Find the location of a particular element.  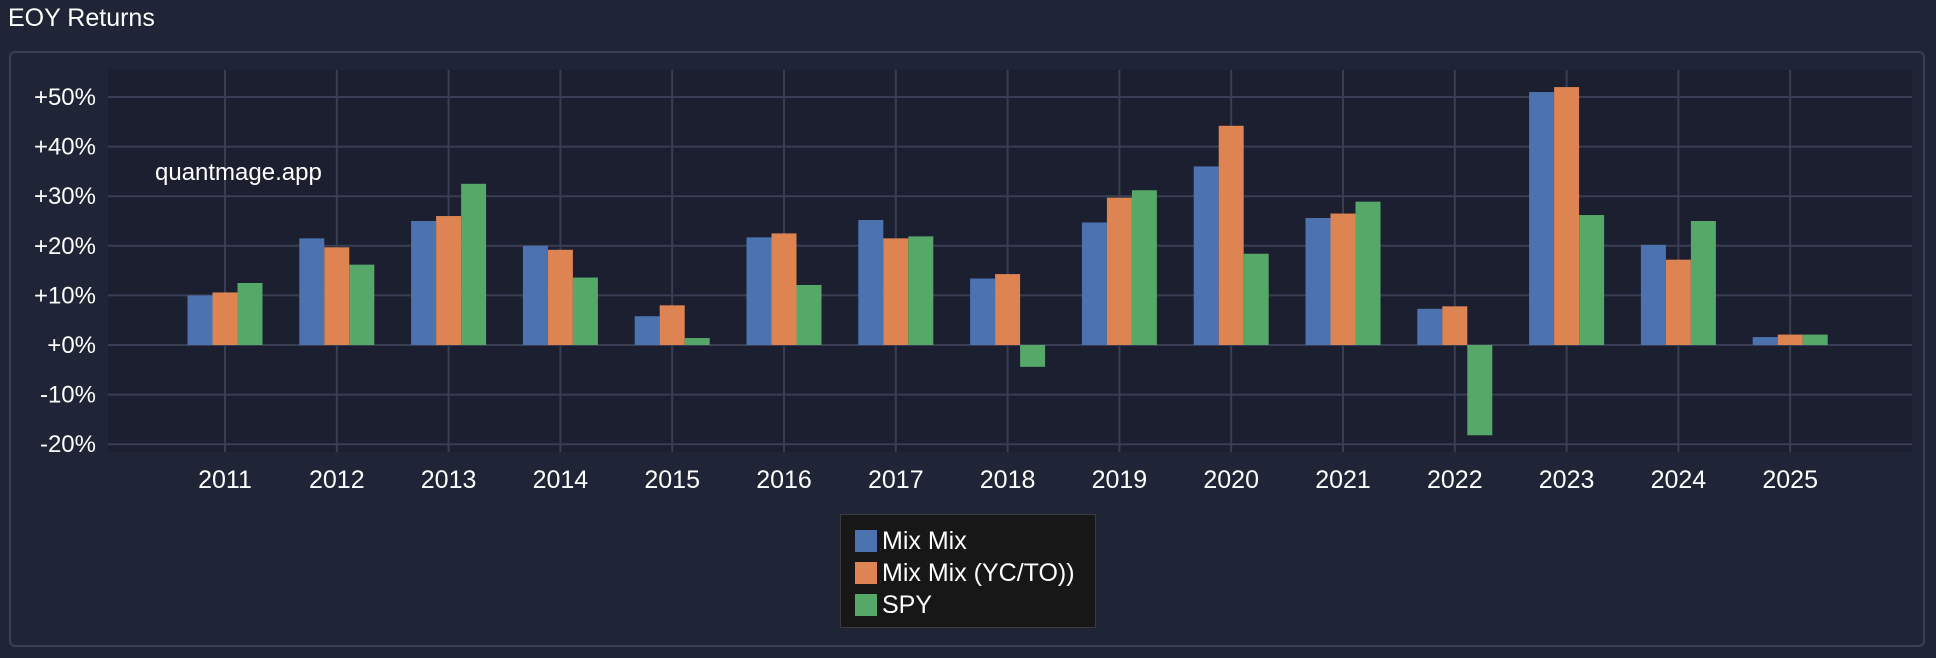

watermark-text: quantmage.app is located at coordinates (238, 172).